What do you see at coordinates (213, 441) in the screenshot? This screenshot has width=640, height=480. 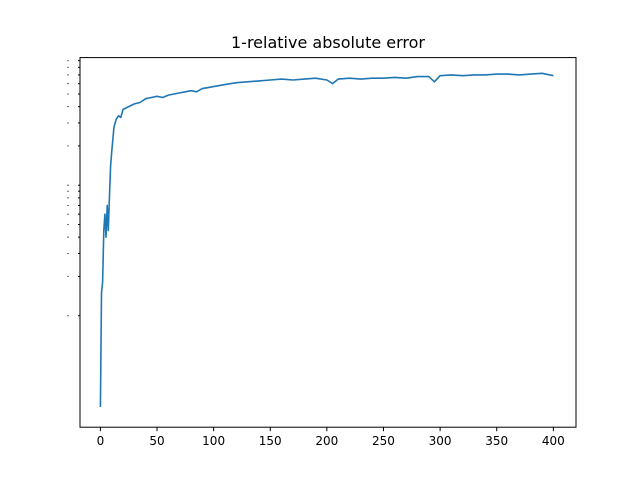 I see `x-tick-label: 100` at bounding box center [213, 441].